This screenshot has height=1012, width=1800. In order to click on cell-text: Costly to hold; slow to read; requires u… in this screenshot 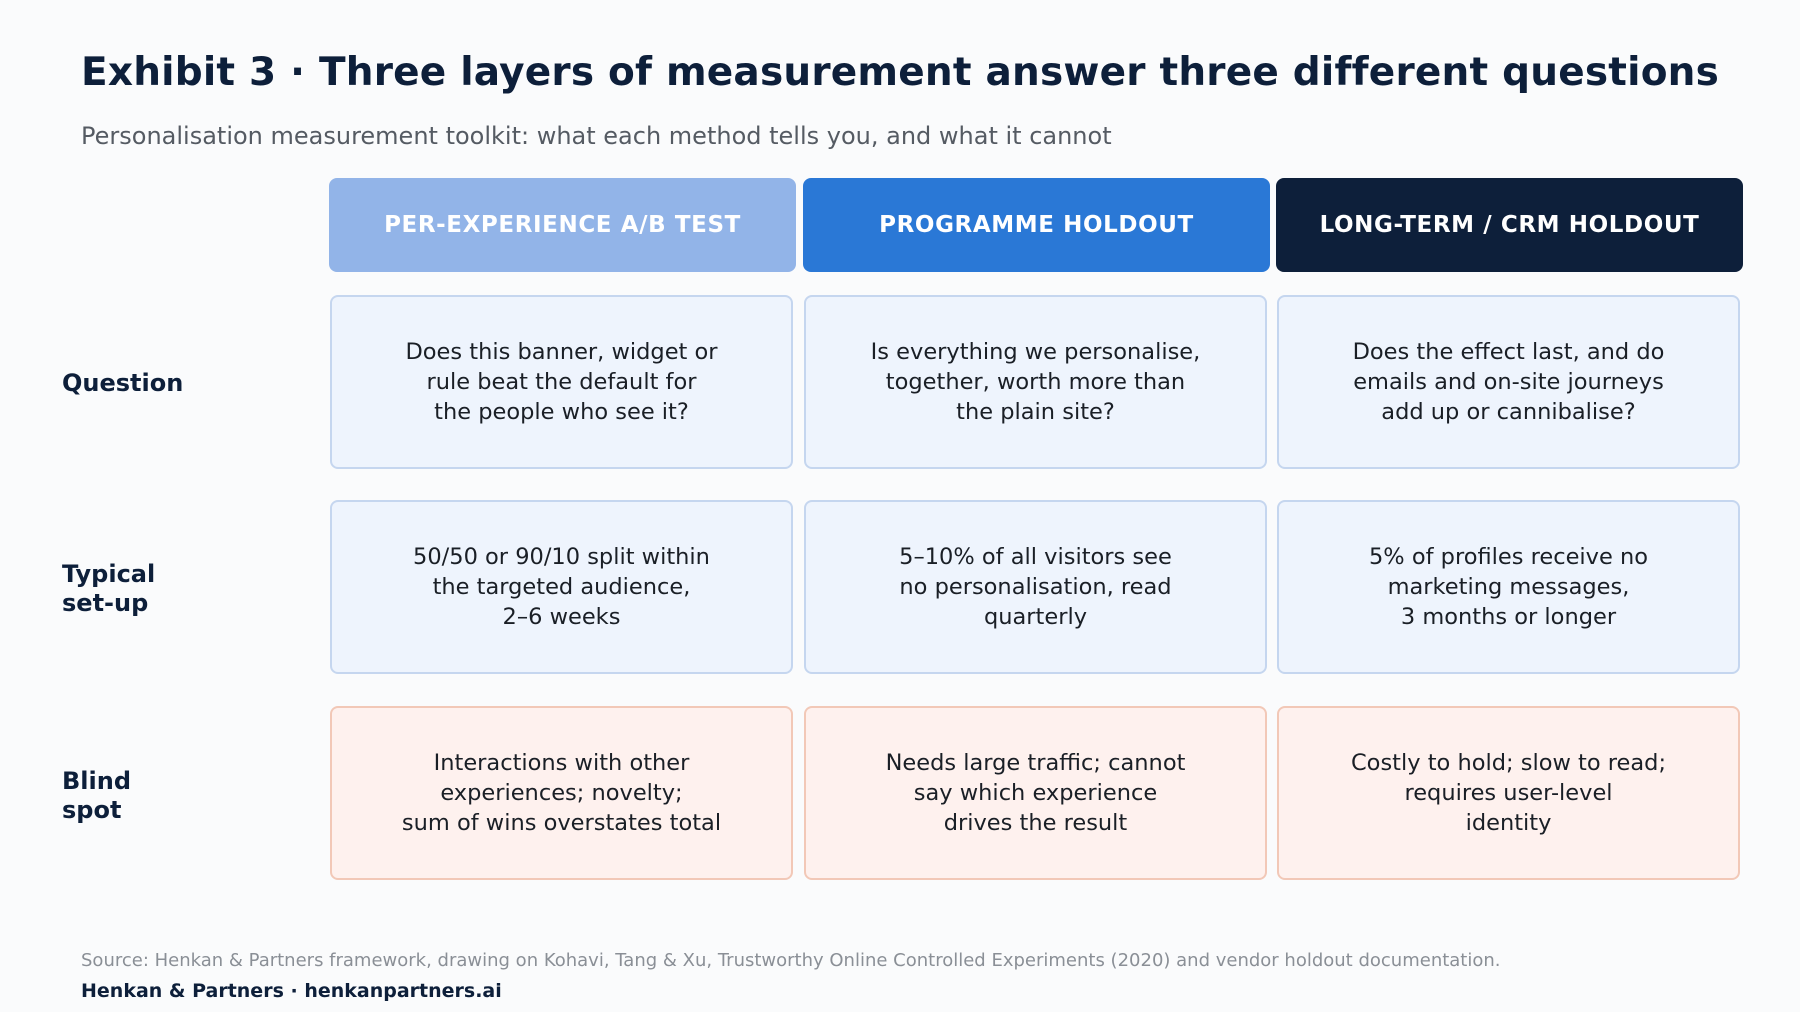, I will do `click(1508, 793)`.